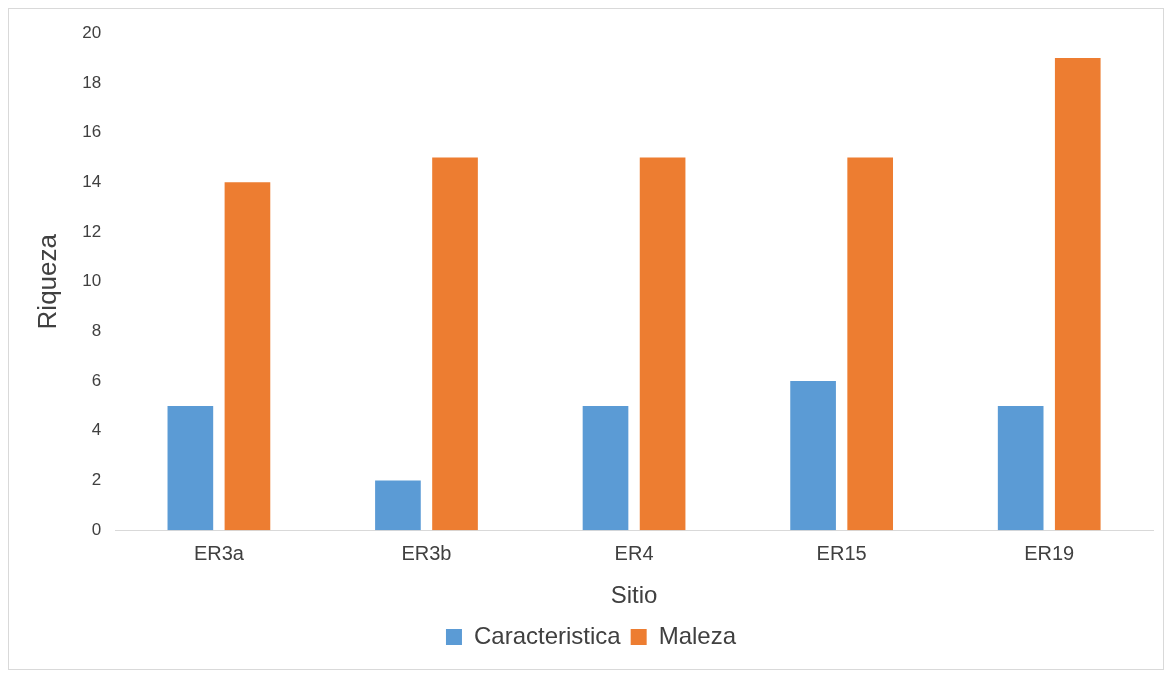 The image size is (1170, 676). I want to click on x-tick-label: ER19, so click(1049, 552).